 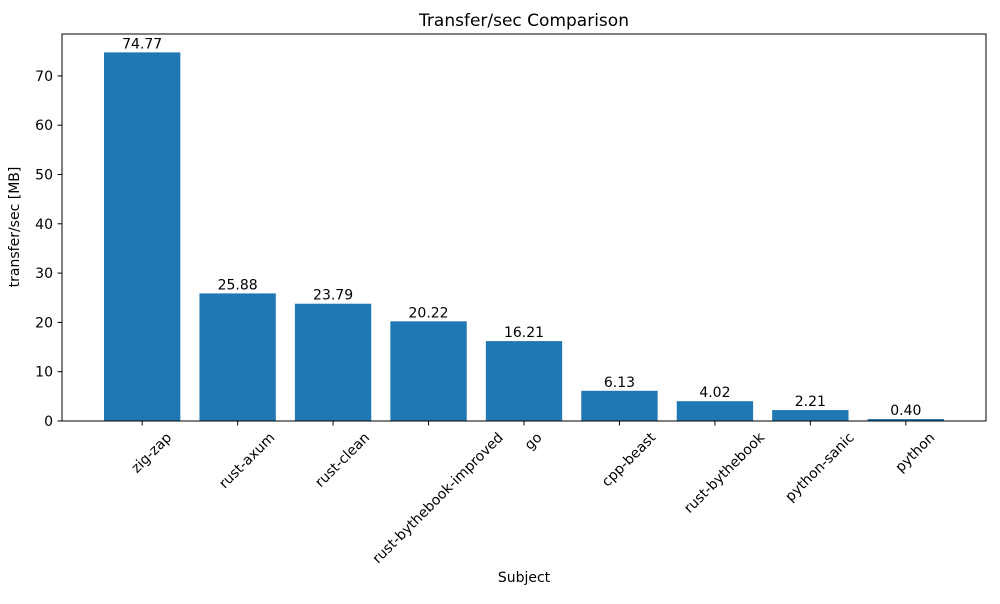 What do you see at coordinates (714, 393) in the screenshot?
I see `bar-value-label: 4.02` at bounding box center [714, 393].